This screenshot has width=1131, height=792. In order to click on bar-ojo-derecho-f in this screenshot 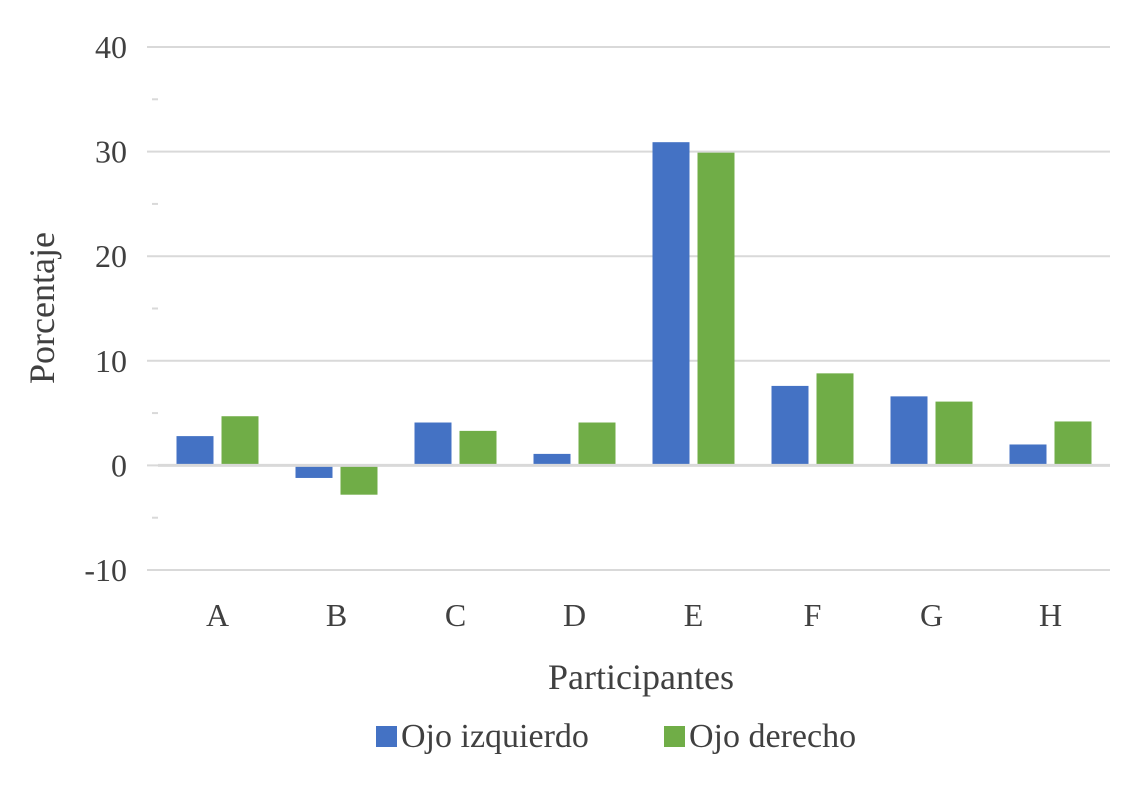, I will do `click(835, 419)`.